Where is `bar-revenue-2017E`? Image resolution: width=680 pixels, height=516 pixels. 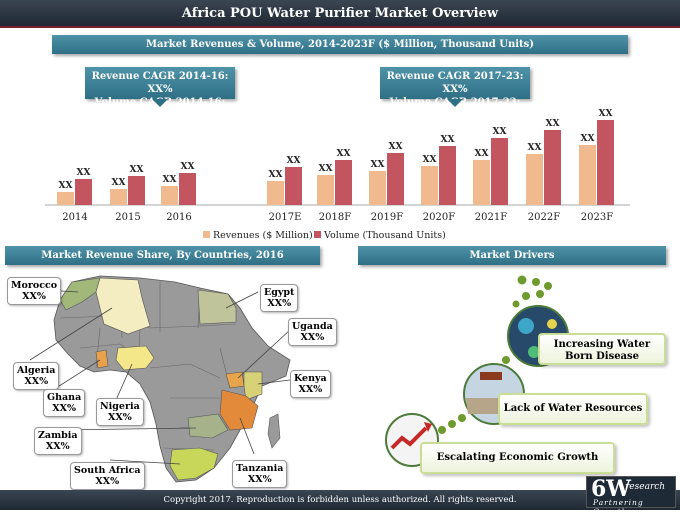 bar-revenue-2017E is located at coordinates (275, 193).